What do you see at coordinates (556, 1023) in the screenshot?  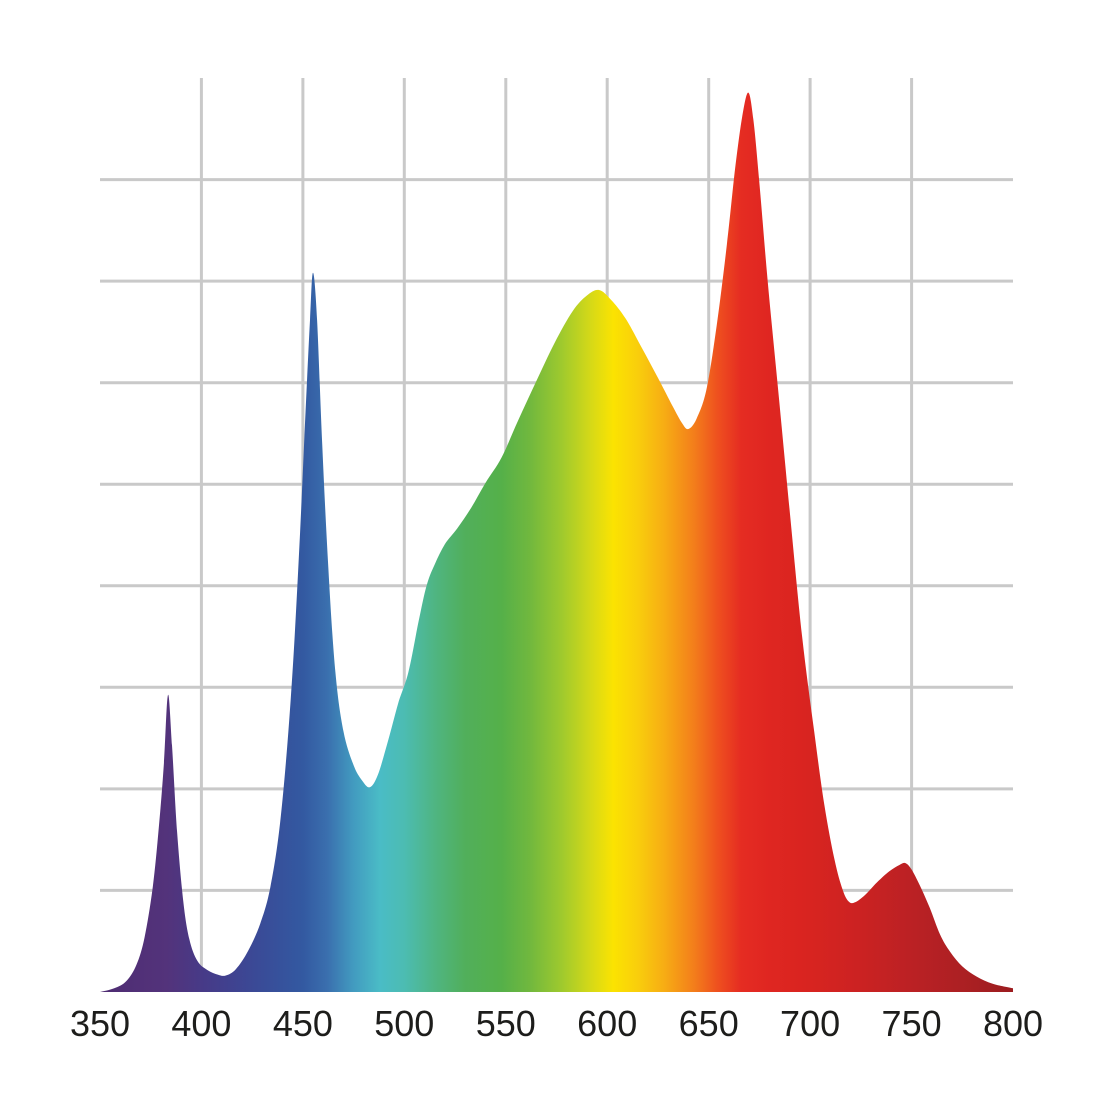 I see `x-axis-tick-labels: 350 400 450 500 550 600 650 700 750 800` at bounding box center [556, 1023].